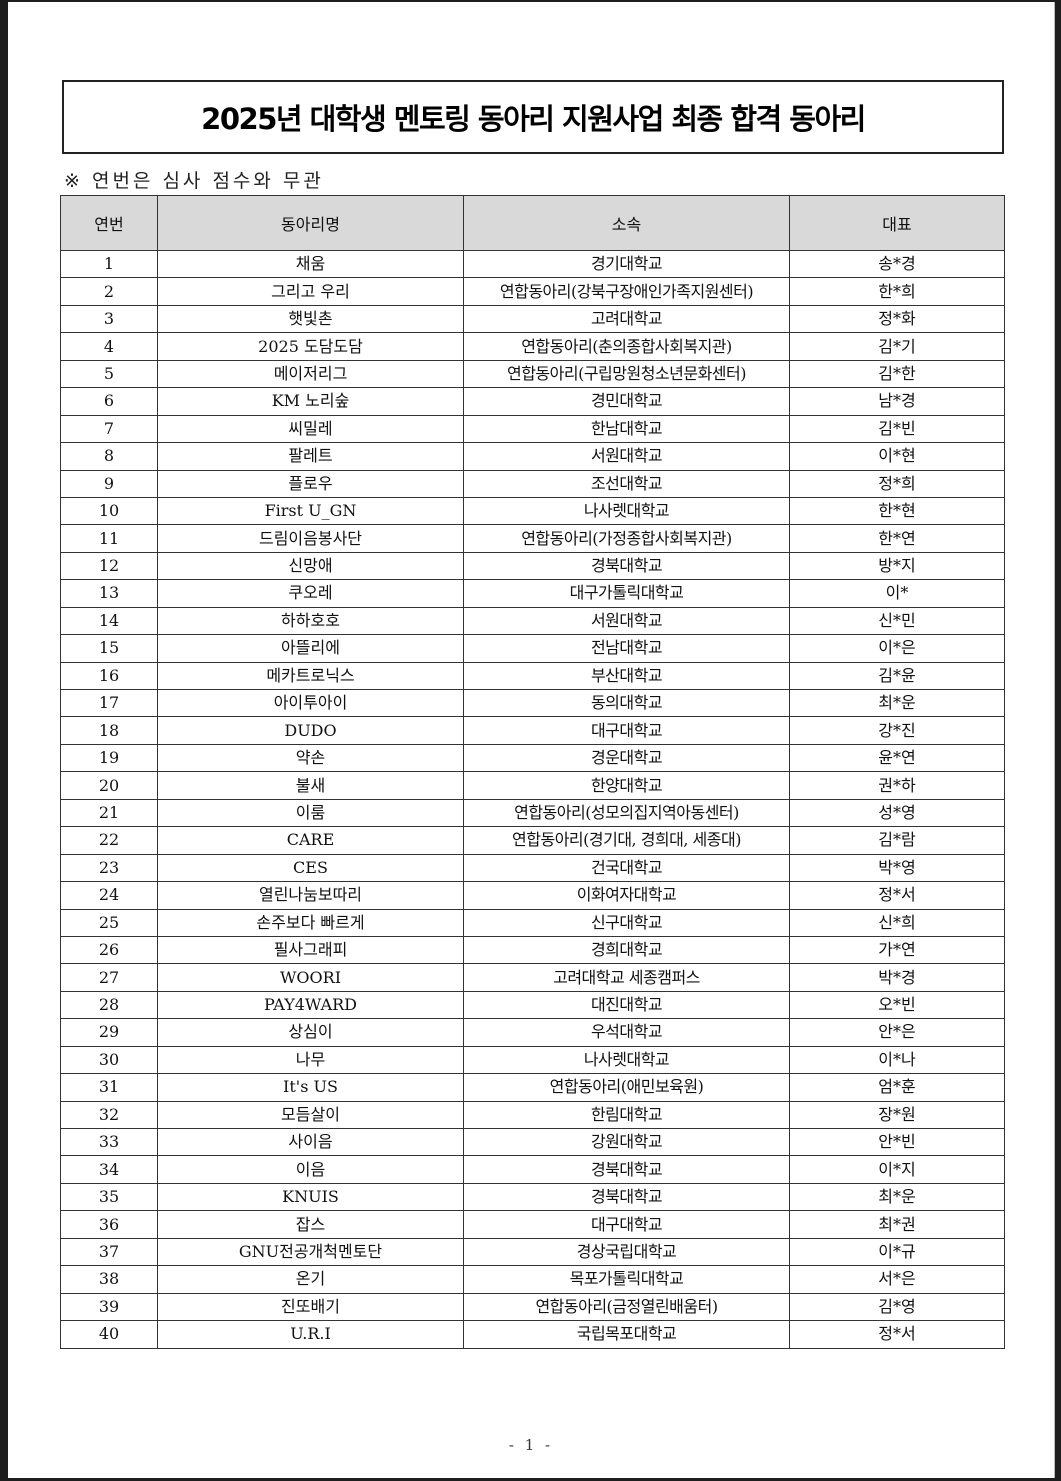 The image size is (1061, 1481). What do you see at coordinates (897, 429) in the screenshot?
I see `cell-representative: 김*빈` at bounding box center [897, 429].